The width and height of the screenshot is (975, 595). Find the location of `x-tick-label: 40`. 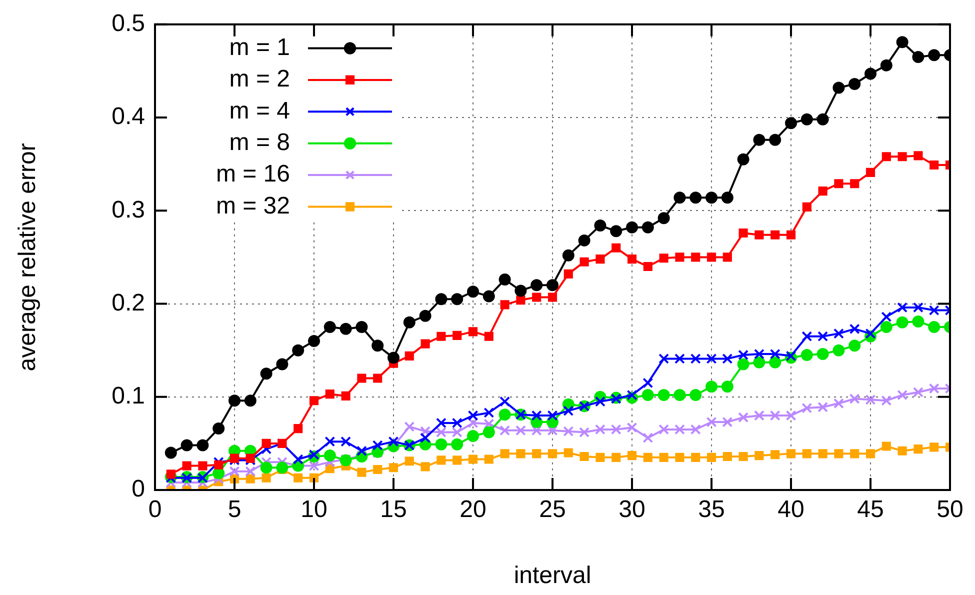

x-tick-label: 40 is located at coordinates (791, 510).